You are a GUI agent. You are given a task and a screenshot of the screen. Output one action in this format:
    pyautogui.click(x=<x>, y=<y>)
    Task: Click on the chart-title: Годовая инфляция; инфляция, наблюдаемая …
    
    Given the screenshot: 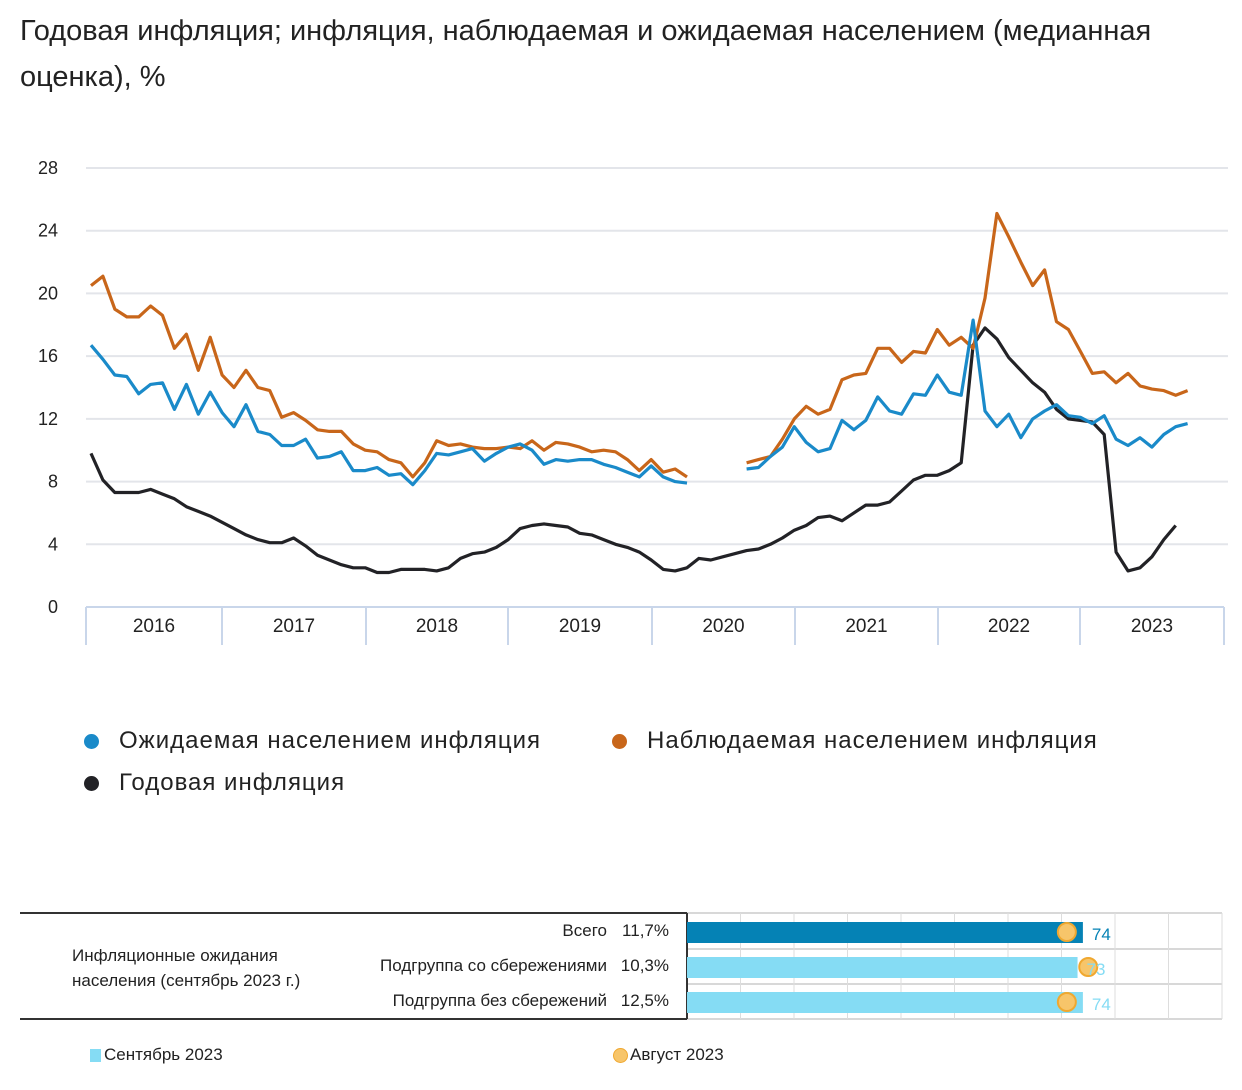 What is the action you would take?
    pyautogui.click(x=586, y=54)
    